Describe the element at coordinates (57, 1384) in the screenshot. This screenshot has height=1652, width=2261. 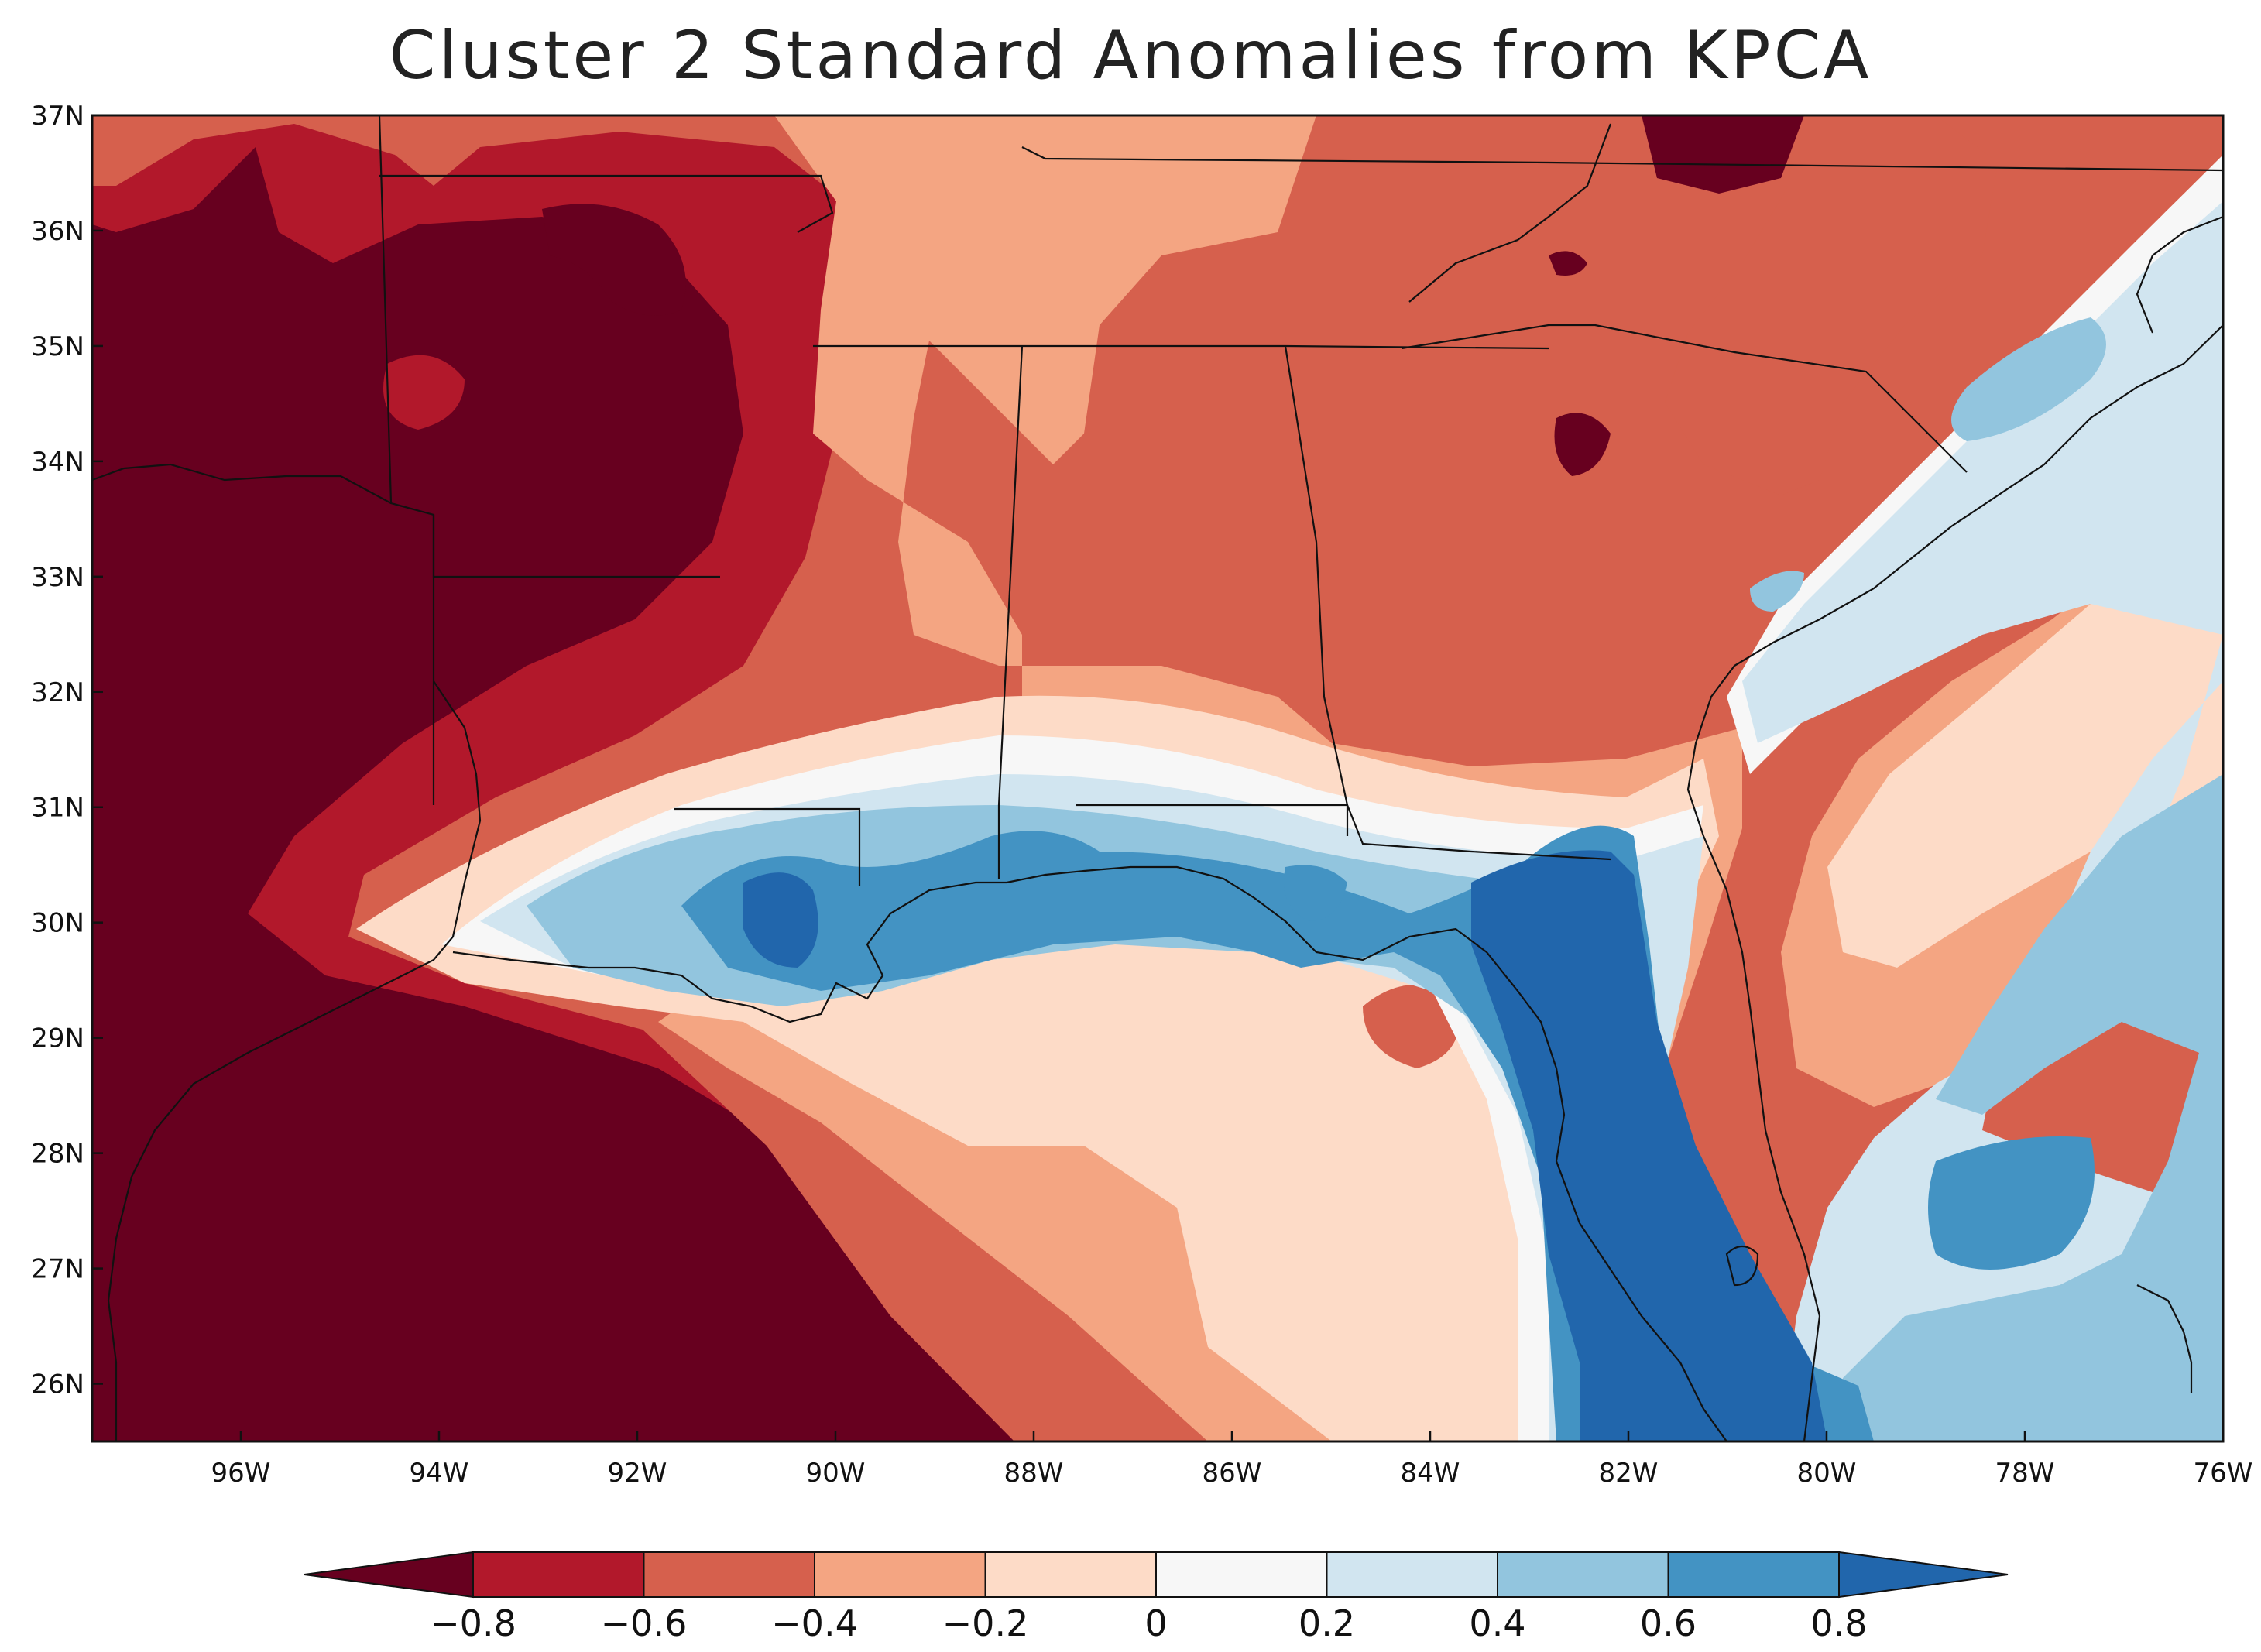
I see `y-tick-label: 26N` at that location.